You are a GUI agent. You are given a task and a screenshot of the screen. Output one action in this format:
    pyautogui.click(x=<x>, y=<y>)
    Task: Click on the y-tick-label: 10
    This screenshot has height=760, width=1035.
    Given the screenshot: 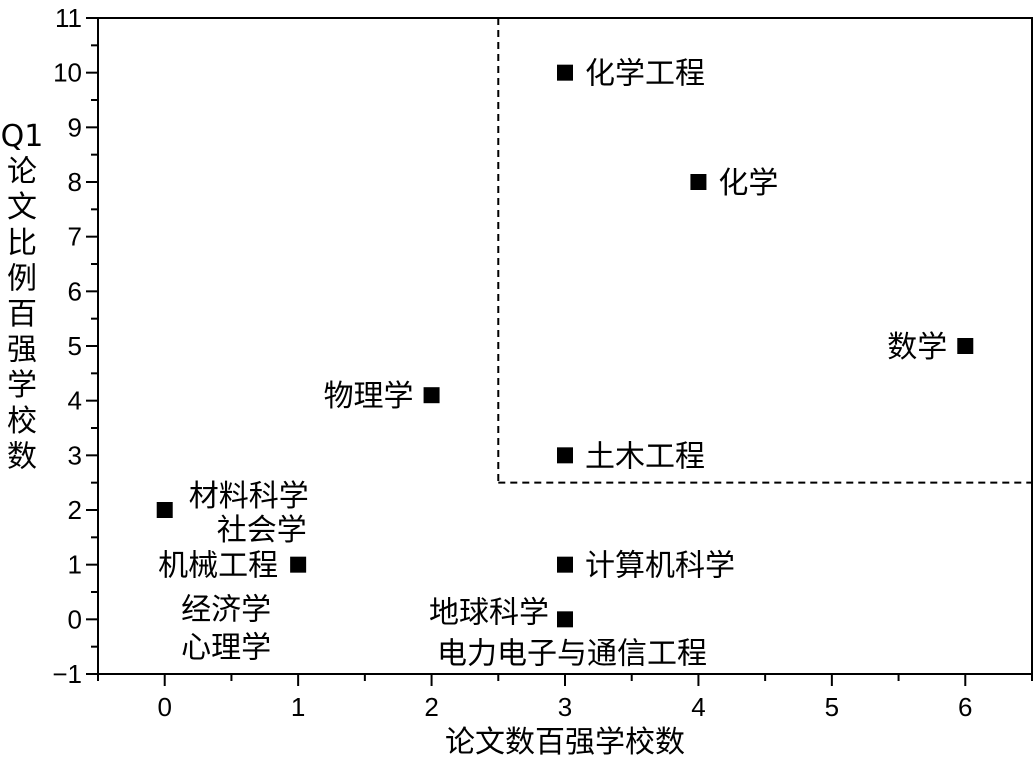 What is the action you would take?
    pyautogui.click(x=67, y=73)
    